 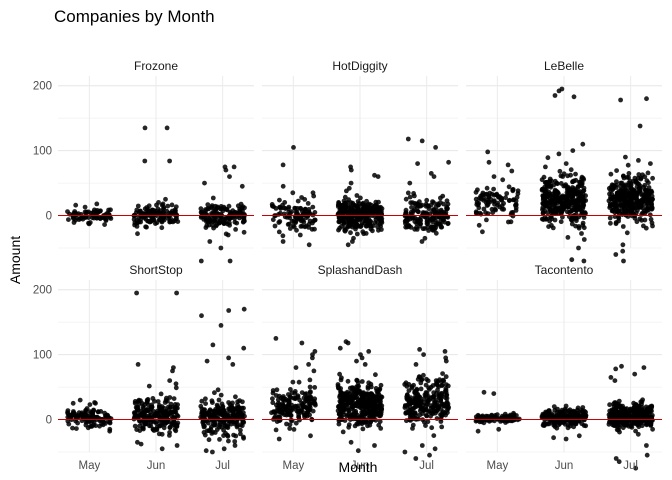 I want to click on x-tick-label: May, so click(x=497, y=466).